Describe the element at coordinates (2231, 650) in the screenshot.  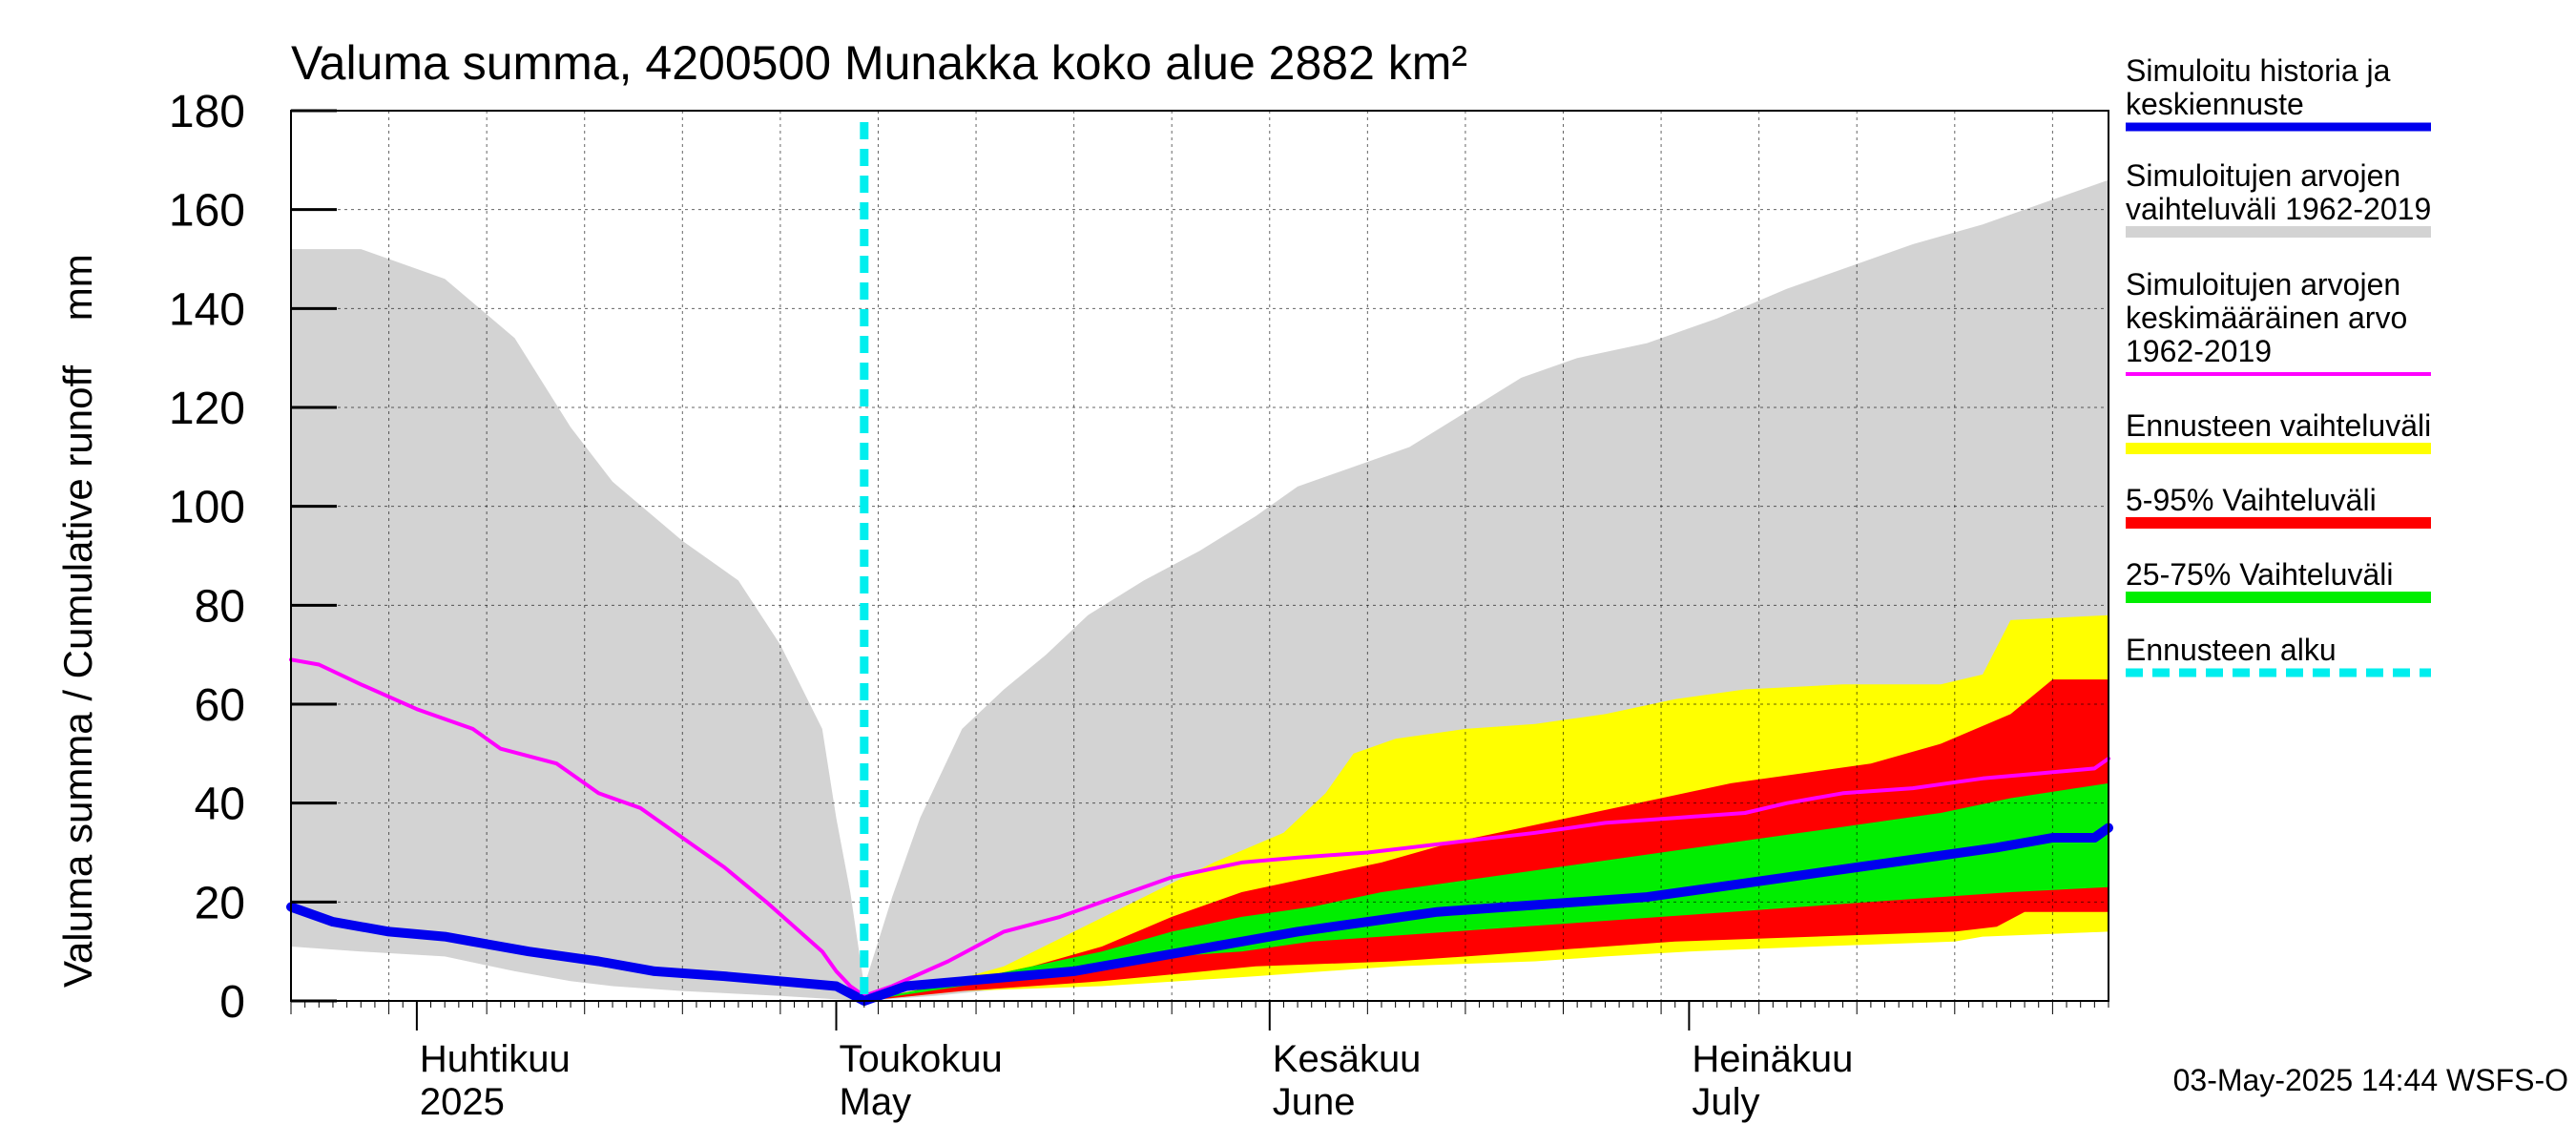
I see `legend-label: Ennusteen alku` at that location.